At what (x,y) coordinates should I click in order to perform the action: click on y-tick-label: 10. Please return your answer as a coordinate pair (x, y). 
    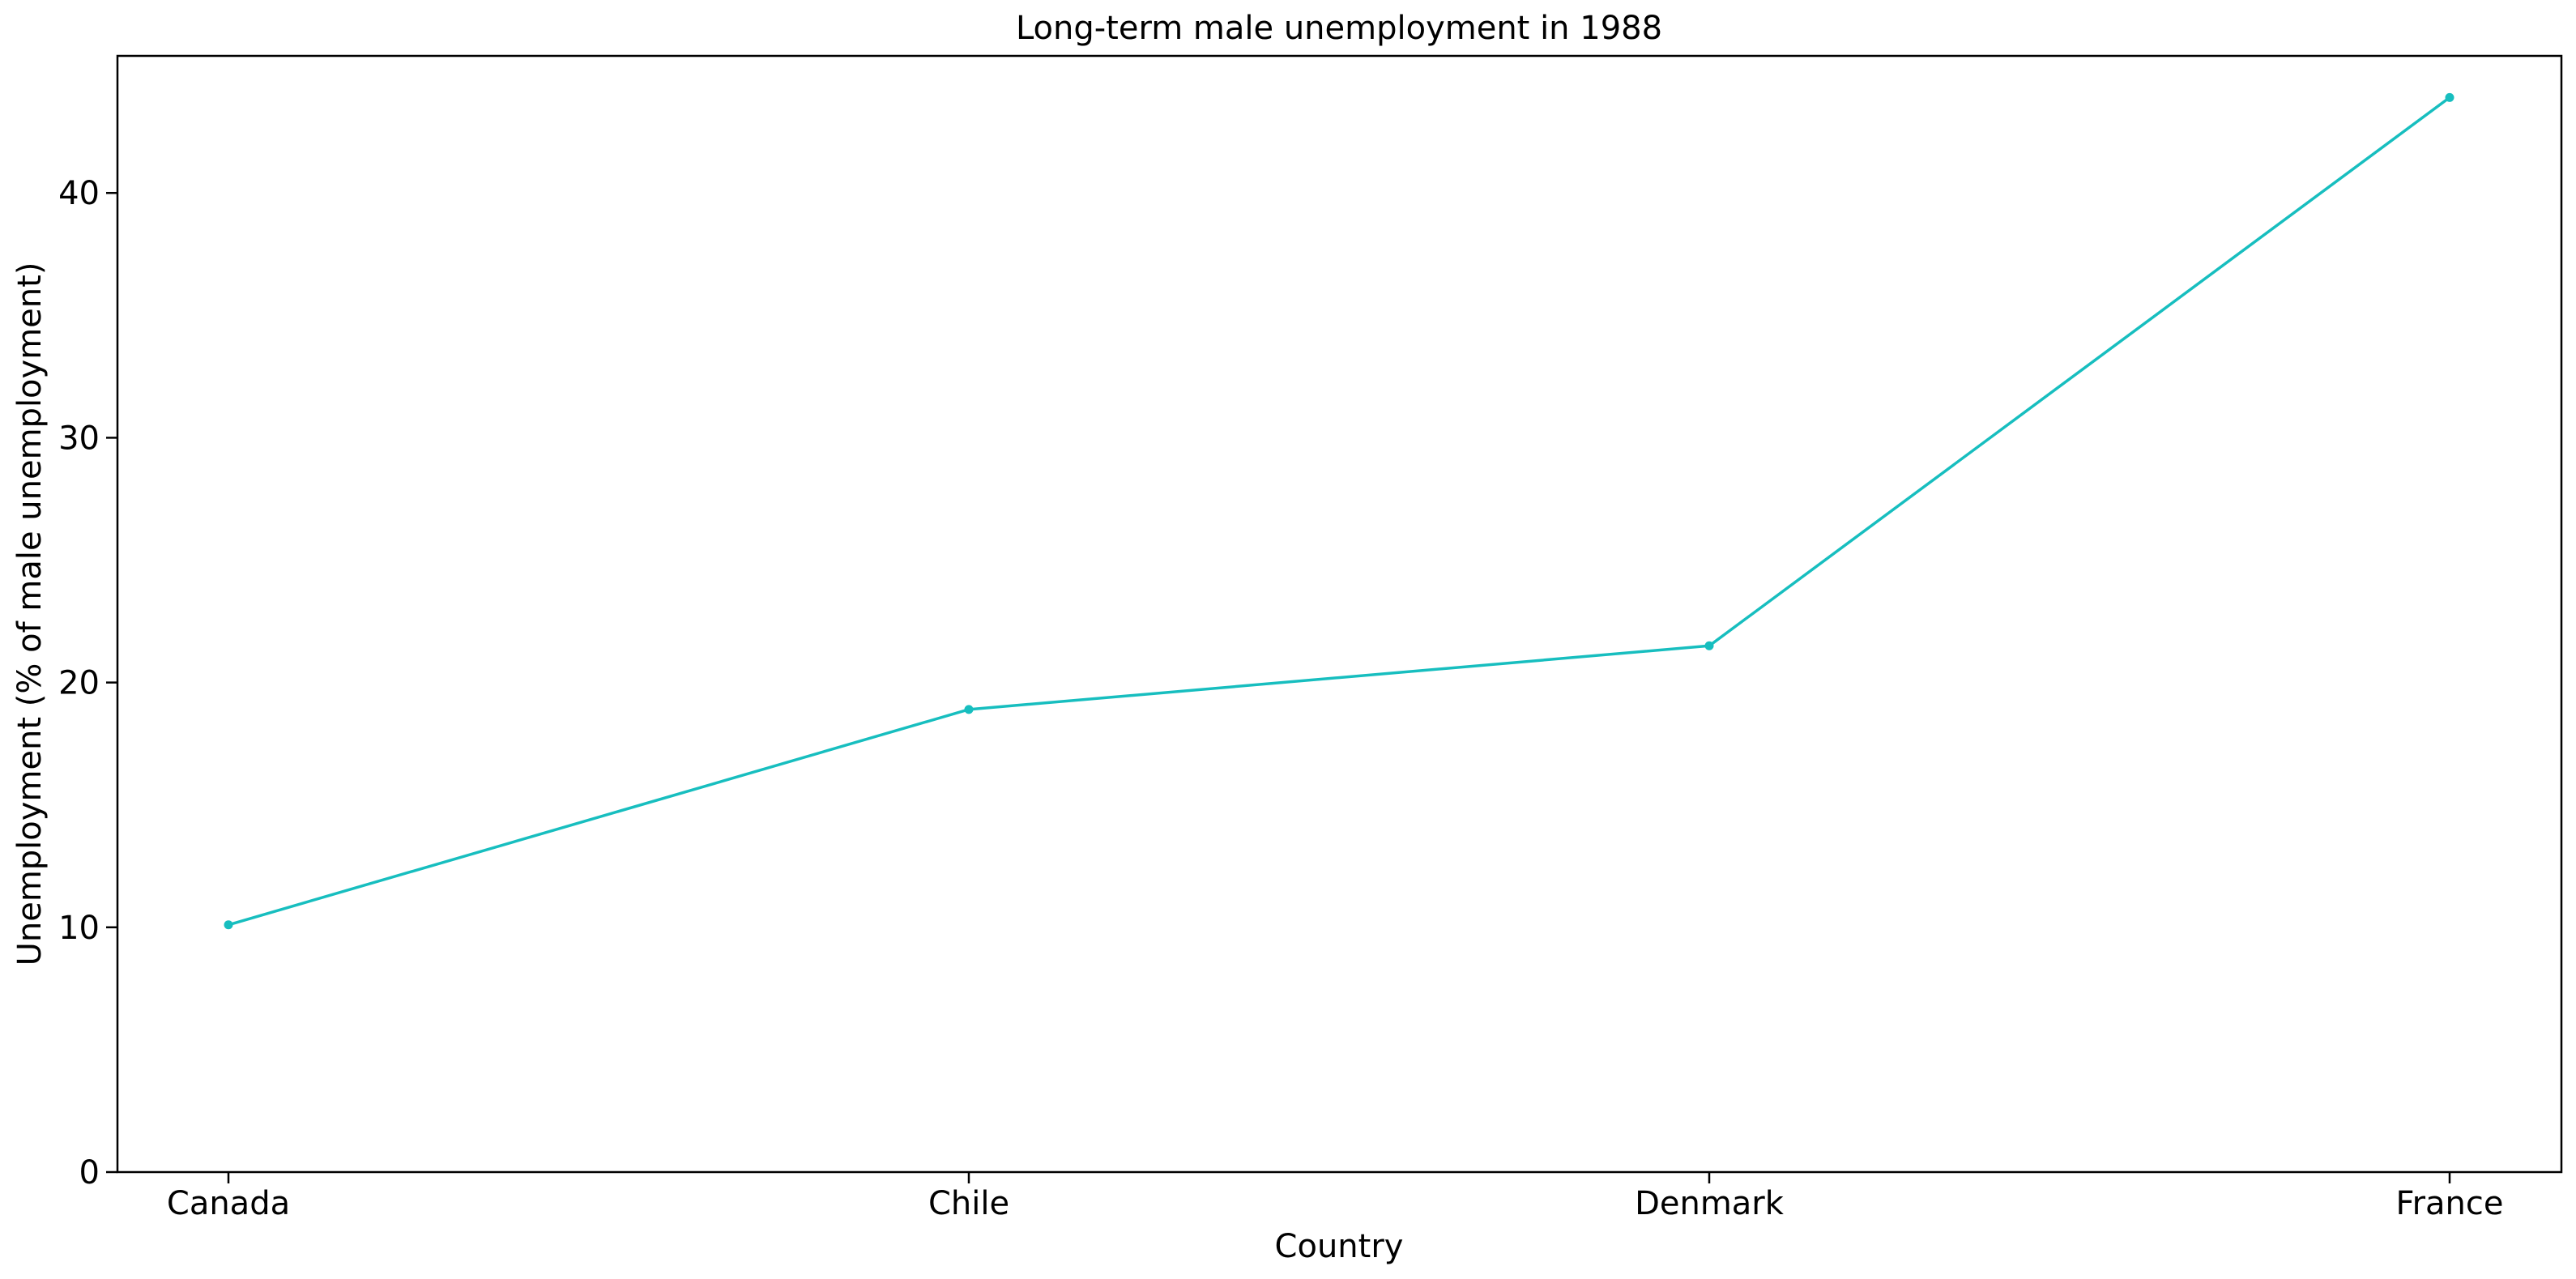
    Looking at the image, I should click on (79, 928).